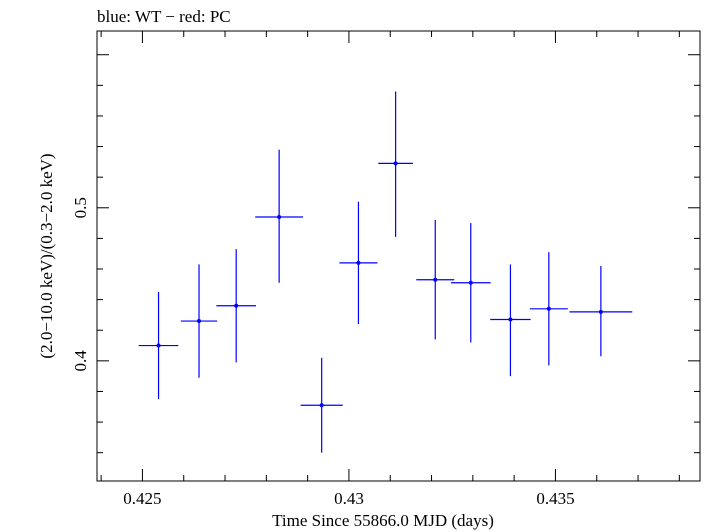 Image resolution: width=705 pixels, height=532 pixels. What do you see at coordinates (142, 498) in the screenshot?
I see `x-tick-label: 0.425` at bounding box center [142, 498].